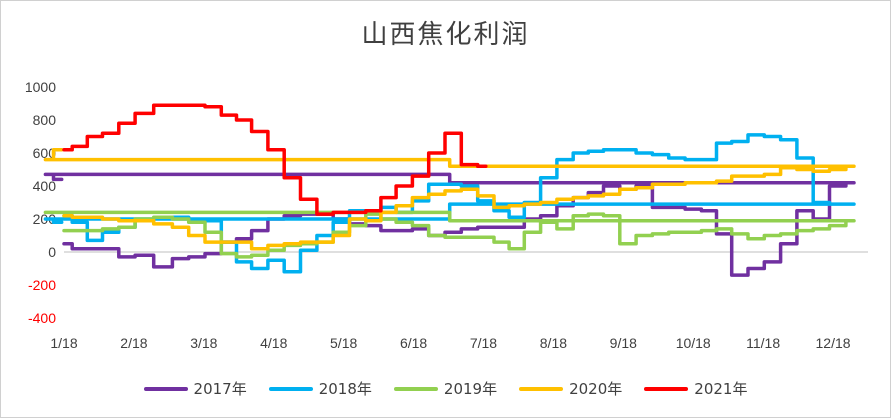  What do you see at coordinates (470, 389) in the screenshot?
I see `legend-label: 2019年` at bounding box center [470, 389].